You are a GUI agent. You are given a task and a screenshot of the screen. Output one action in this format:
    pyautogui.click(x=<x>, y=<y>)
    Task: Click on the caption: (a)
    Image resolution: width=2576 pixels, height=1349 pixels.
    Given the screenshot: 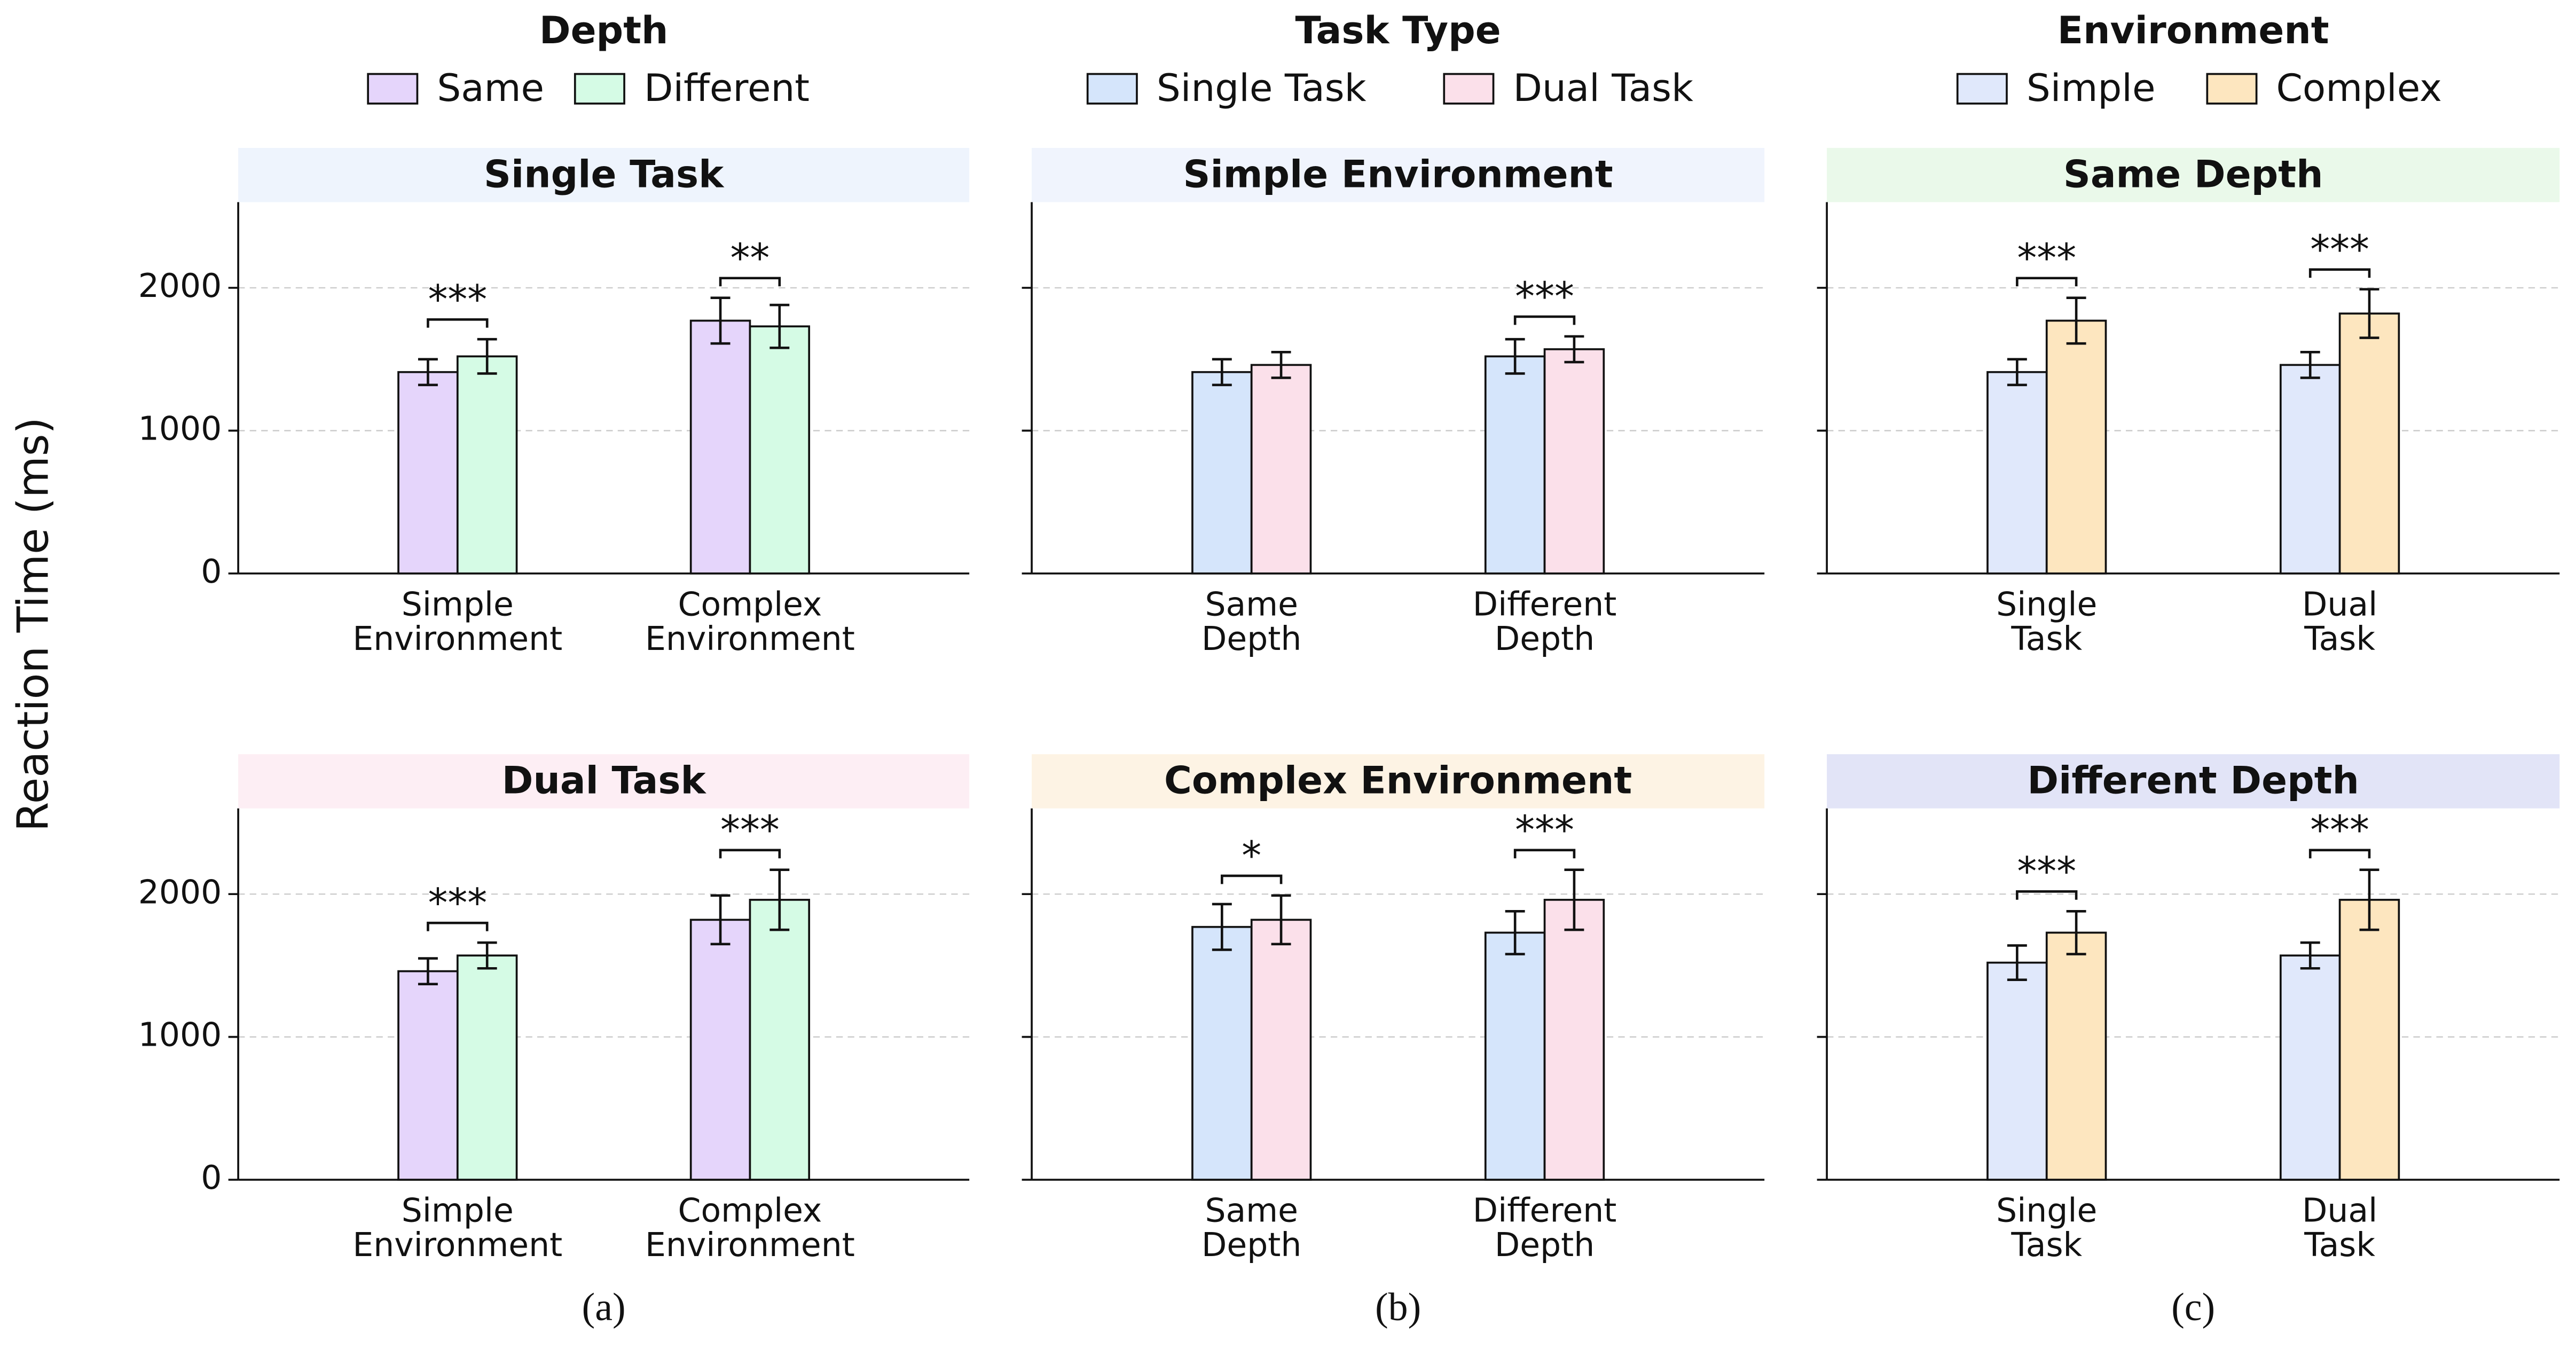 What is the action you would take?
    pyautogui.click(x=604, y=1307)
    